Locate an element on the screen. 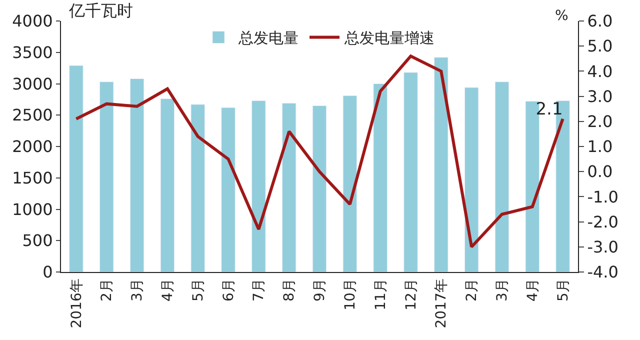  data-label: 2.1 is located at coordinates (549, 110).